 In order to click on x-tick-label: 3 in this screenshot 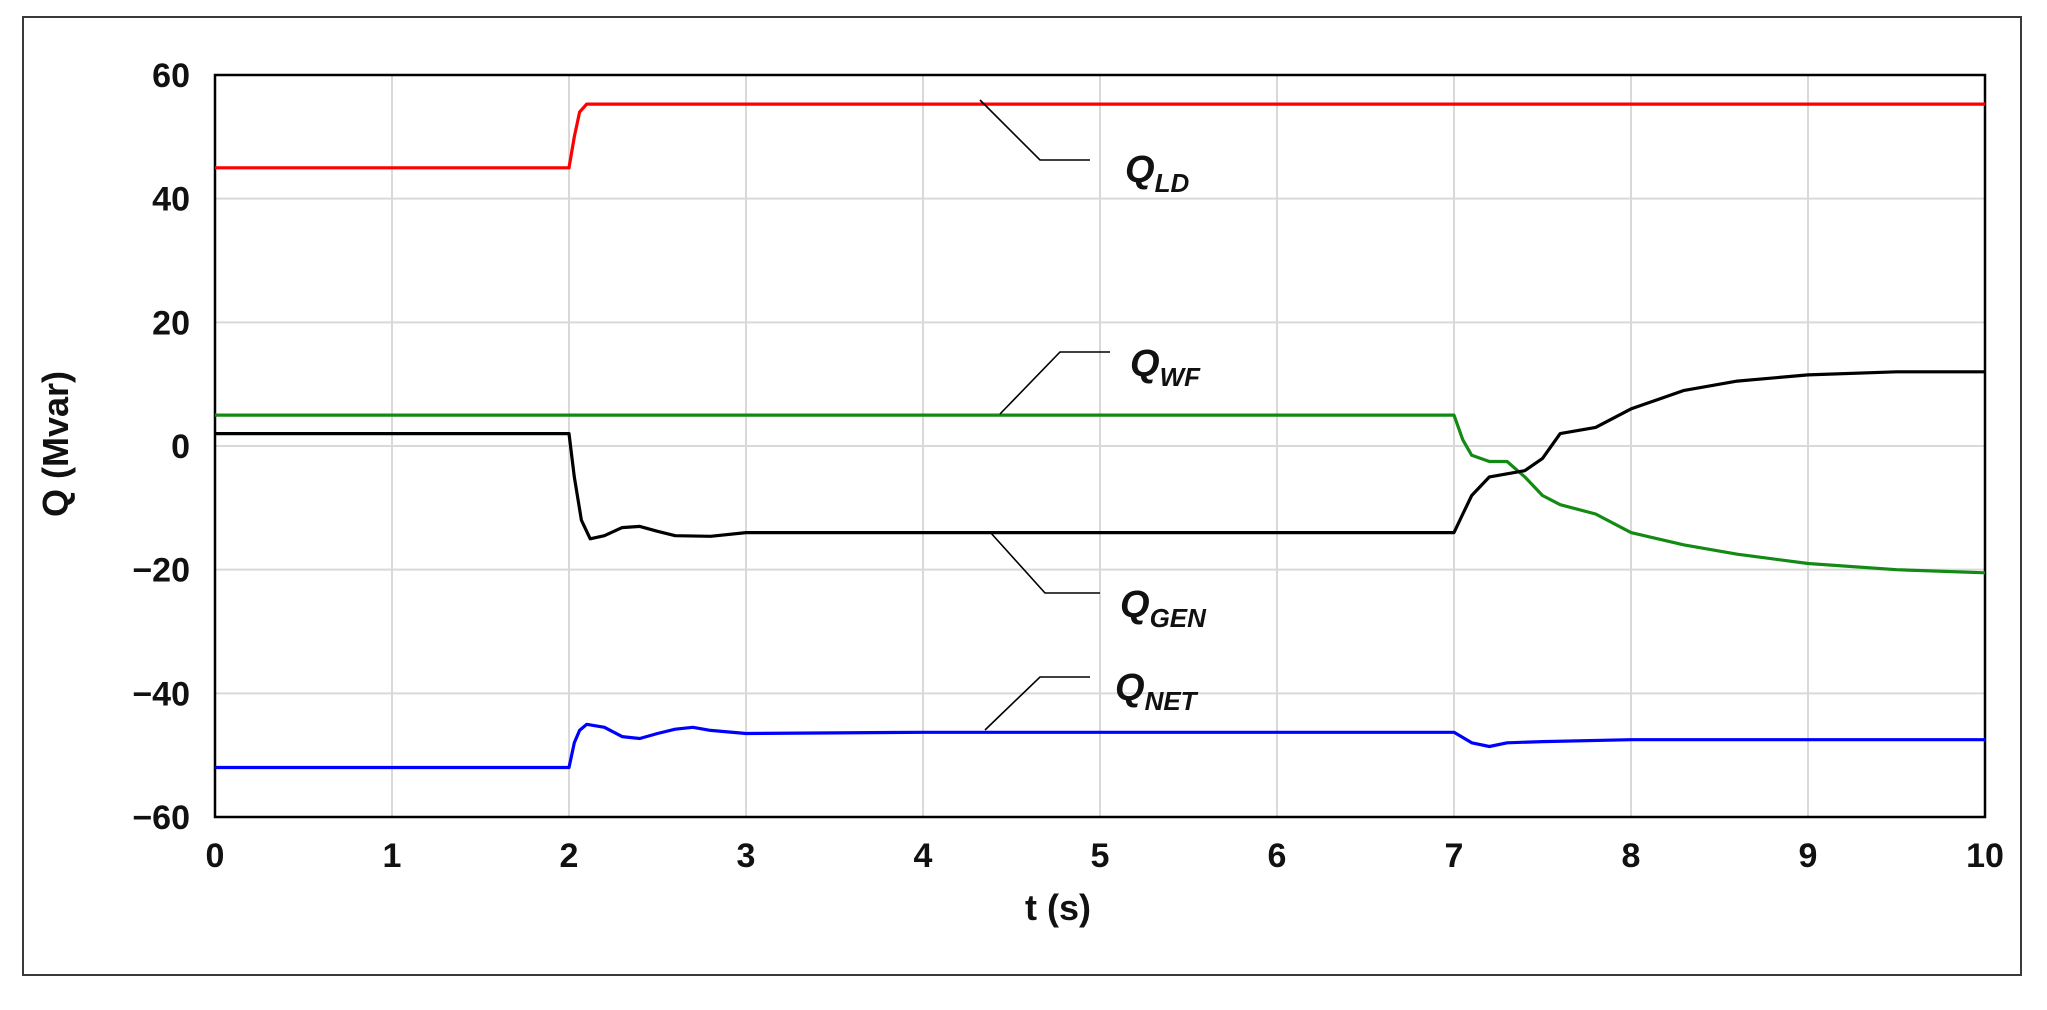, I will do `click(746, 856)`.